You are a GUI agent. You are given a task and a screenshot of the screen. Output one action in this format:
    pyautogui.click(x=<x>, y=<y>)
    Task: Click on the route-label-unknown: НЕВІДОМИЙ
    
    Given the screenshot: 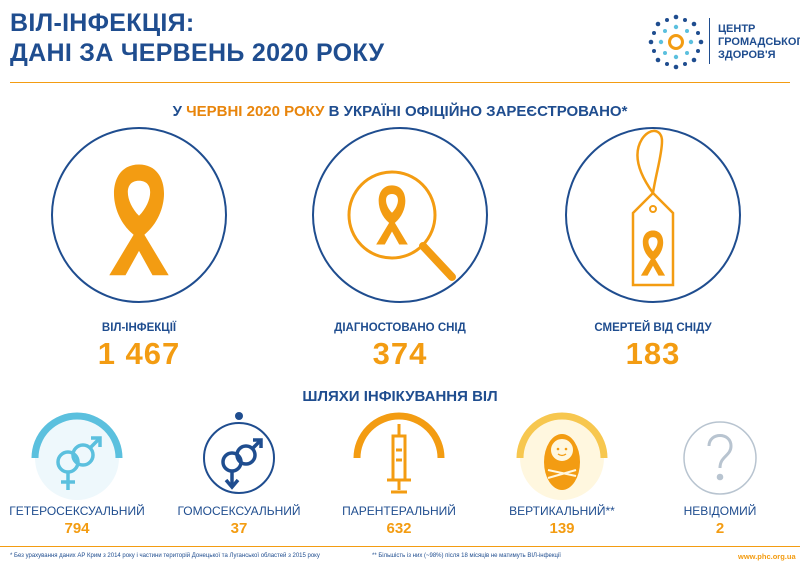 What is the action you would take?
    pyautogui.click(x=720, y=511)
    